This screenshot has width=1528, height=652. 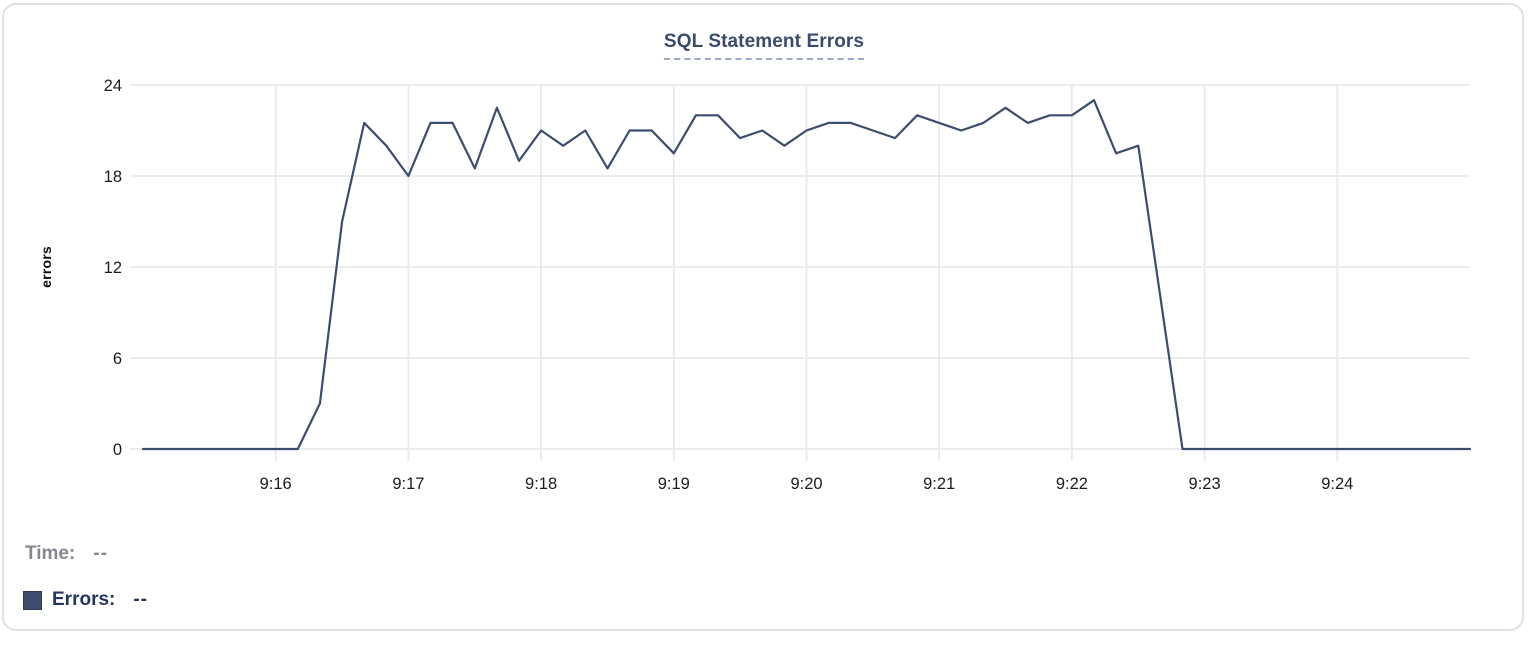 What do you see at coordinates (117, 450) in the screenshot?
I see `y-tick-label: 0` at bounding box center [117, 450].